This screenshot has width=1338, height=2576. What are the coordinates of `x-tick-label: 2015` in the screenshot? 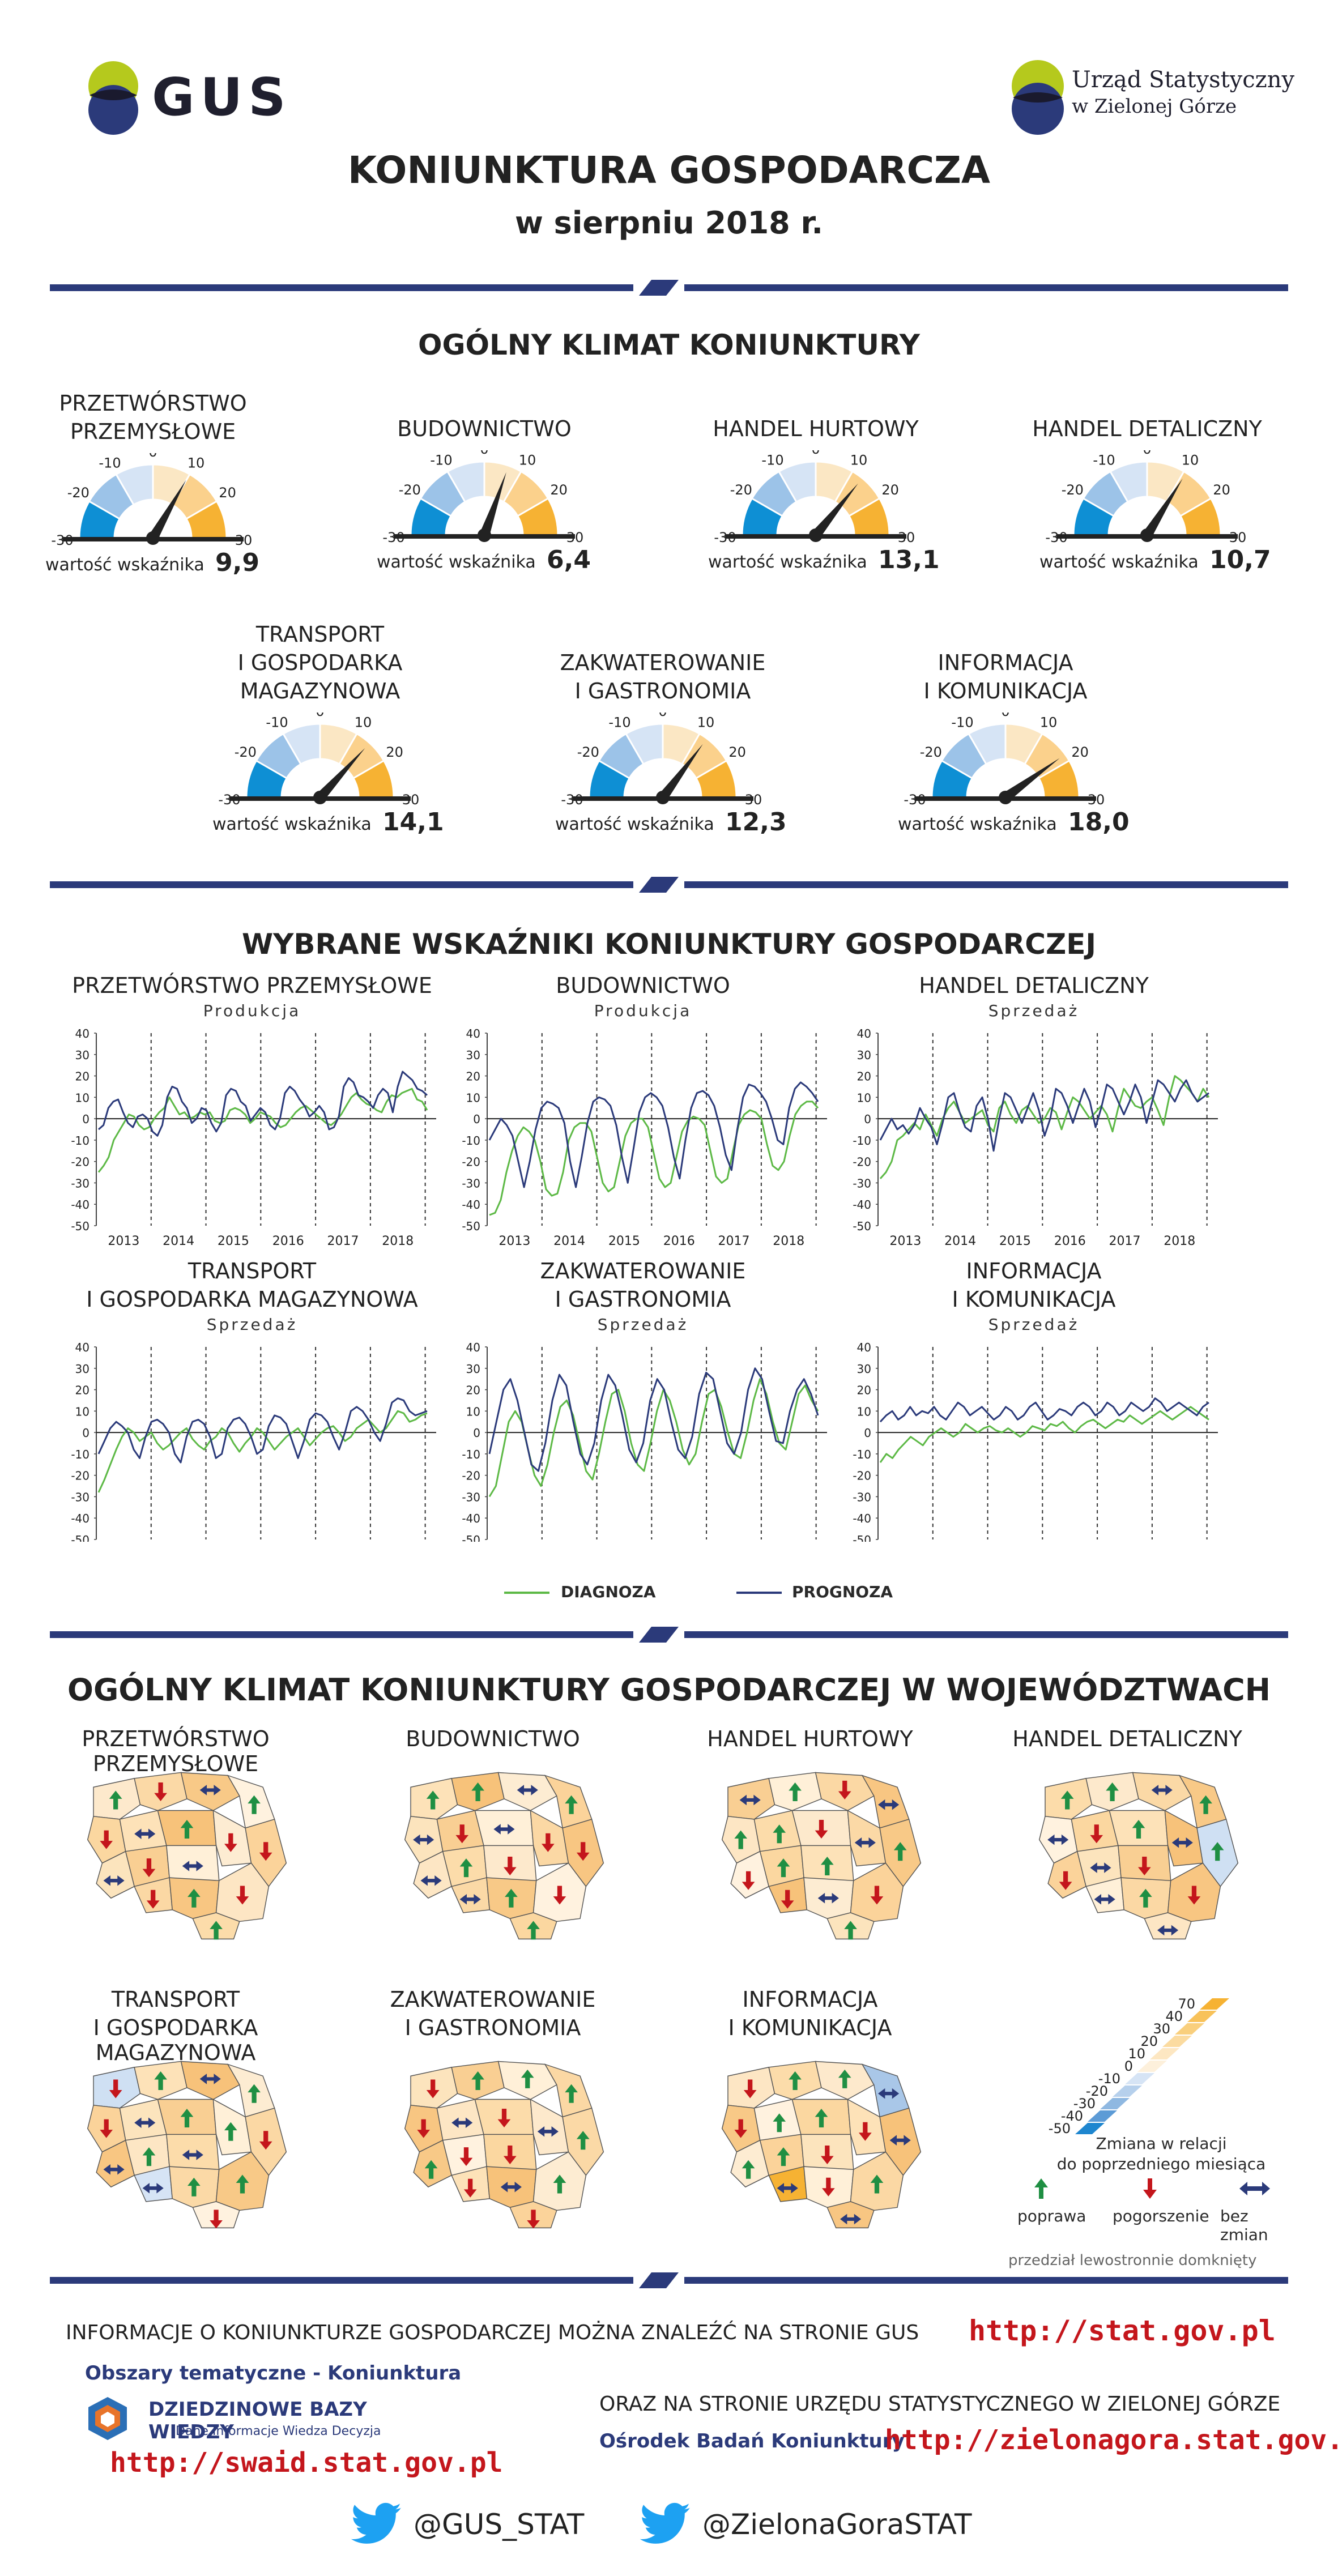 It's located at (233, 1241).